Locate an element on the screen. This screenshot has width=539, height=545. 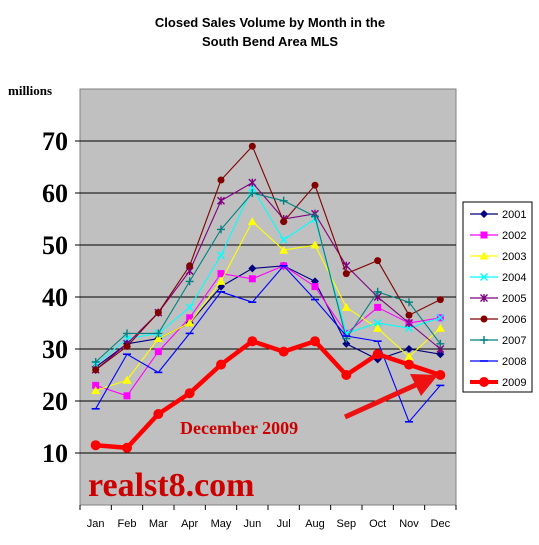
point-2003-apr is located at coordinates (190, 322).